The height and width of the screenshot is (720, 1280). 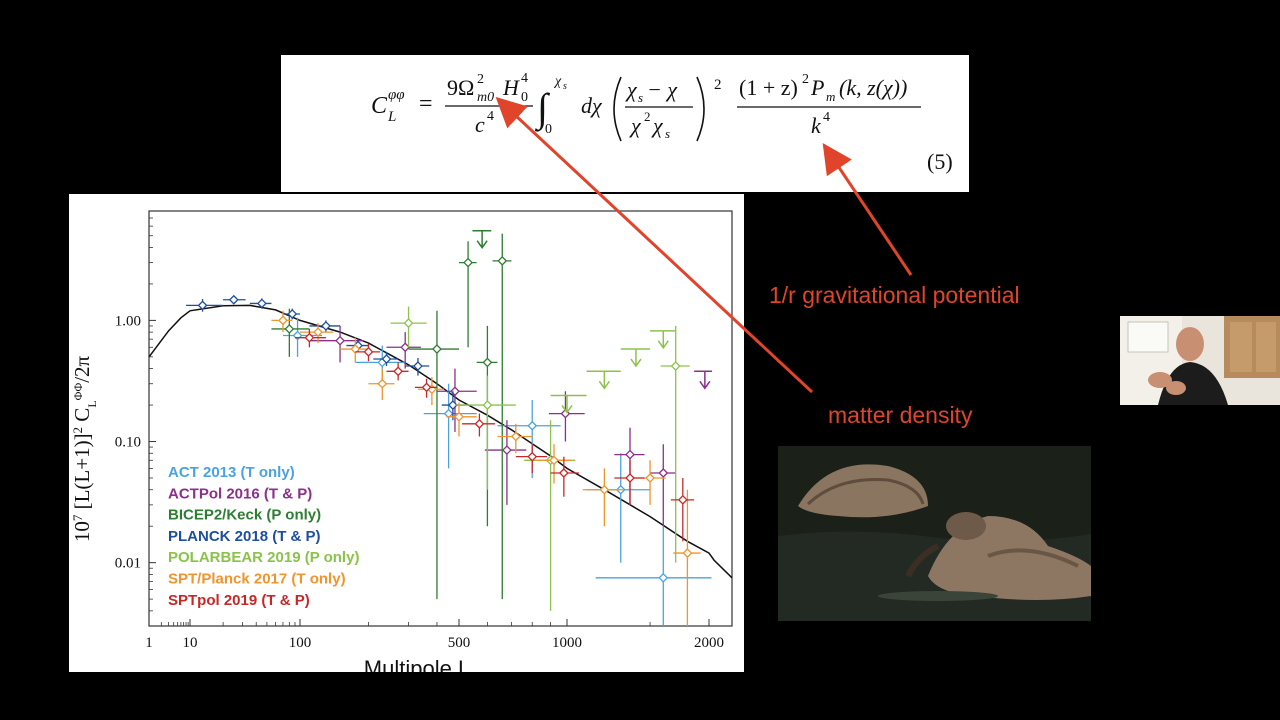 I want to click on eq-omega-sub: m0, so click(x=485, y=97).